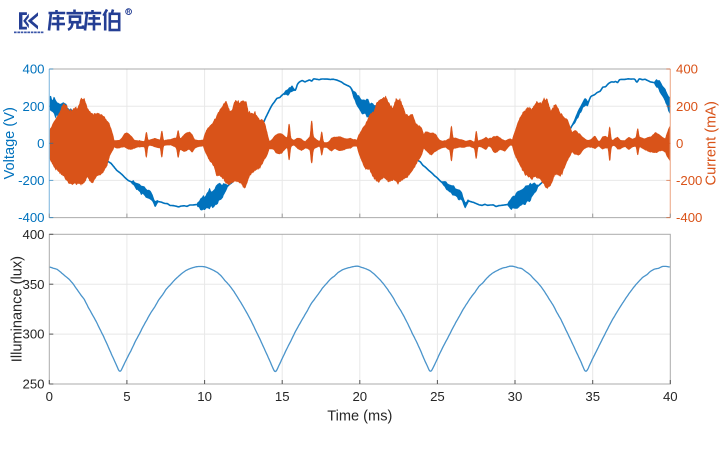 This screenshot has height=450, width=726. What do you see at coordinates (515, 396) in the screenshot?
I see `svg-text: 30` at bounding box center [515, 396].